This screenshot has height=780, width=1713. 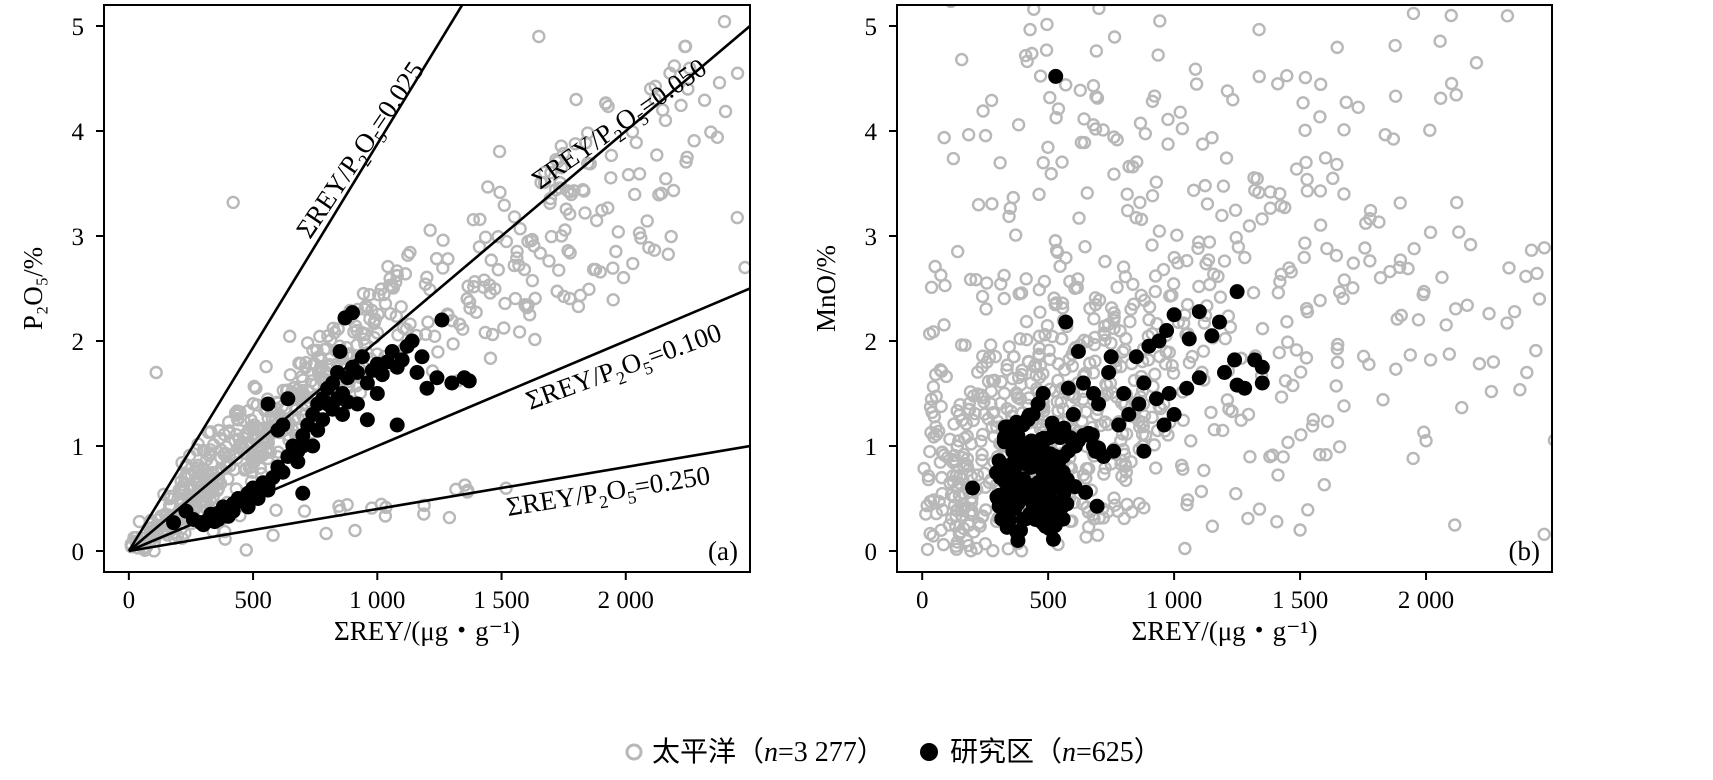 I want to click on ratio-line-label: ΣREY/P2O5=0.050, so click(x=620, y=125).